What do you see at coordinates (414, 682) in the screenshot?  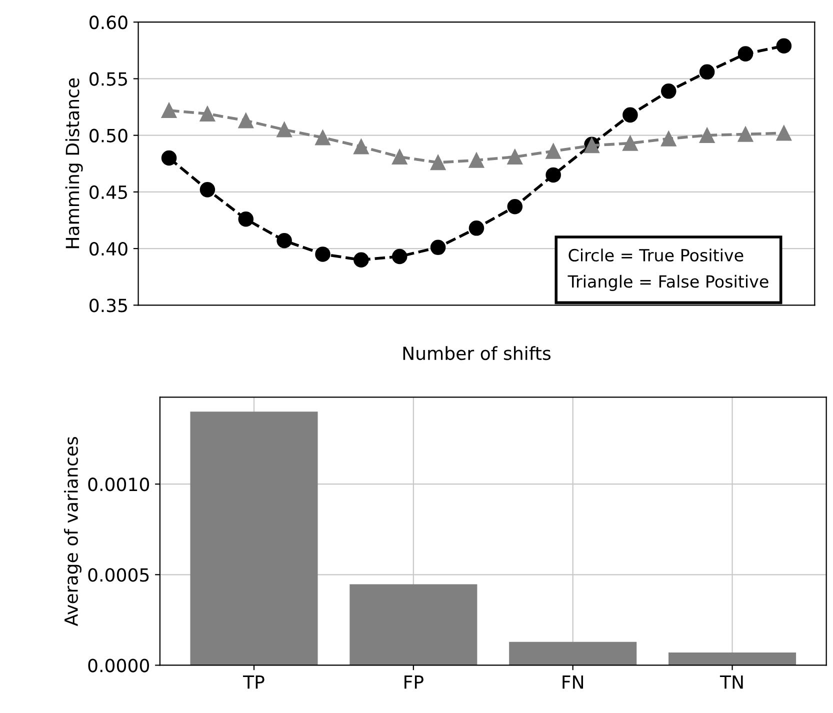 I see `x-tick-label: FP` at bounding box center [414, 682].